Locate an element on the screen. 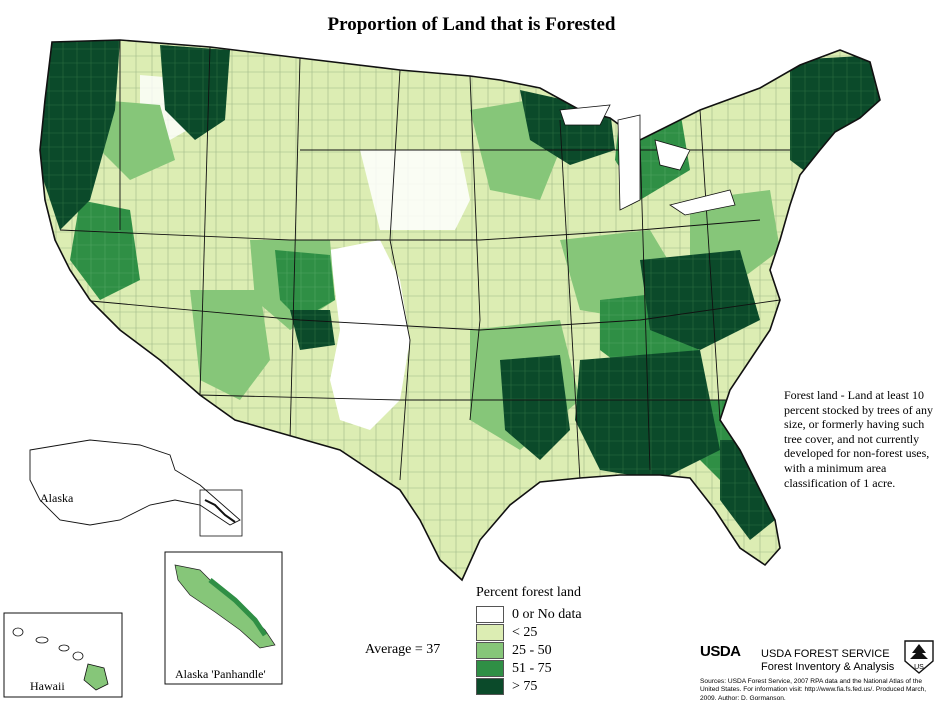  legend-item-over-75: > 75 is located at coordinates (506, 686).